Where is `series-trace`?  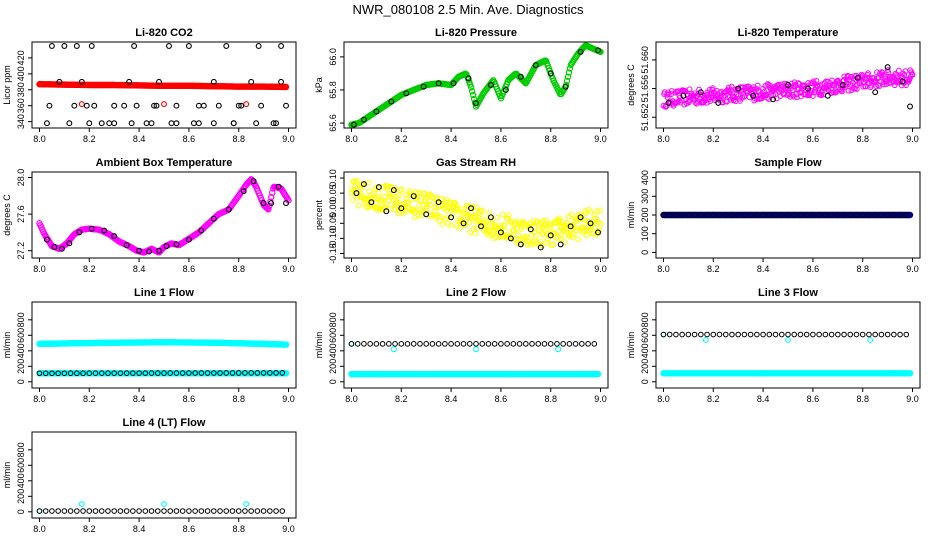
series-trace is located at coordinates (476, 85).